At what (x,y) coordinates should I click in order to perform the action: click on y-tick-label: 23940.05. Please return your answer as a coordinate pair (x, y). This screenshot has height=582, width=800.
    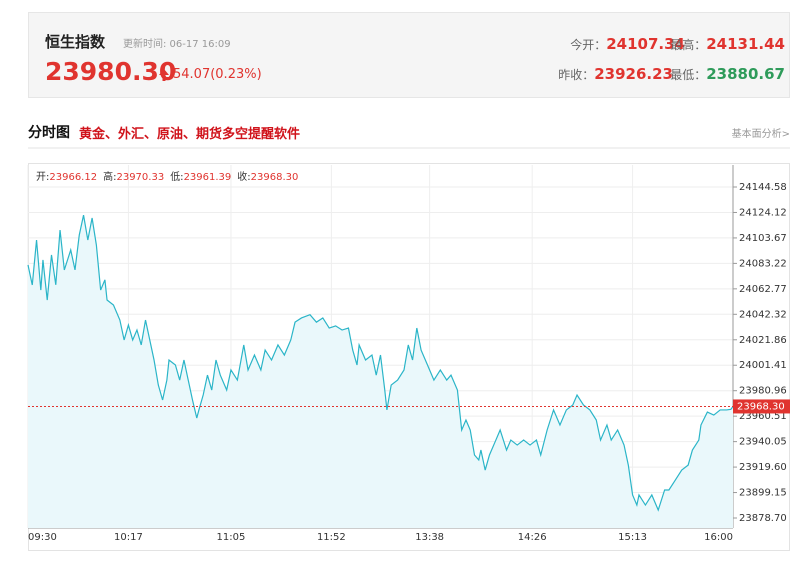
    Looking at the image, I should click on (763, 442).